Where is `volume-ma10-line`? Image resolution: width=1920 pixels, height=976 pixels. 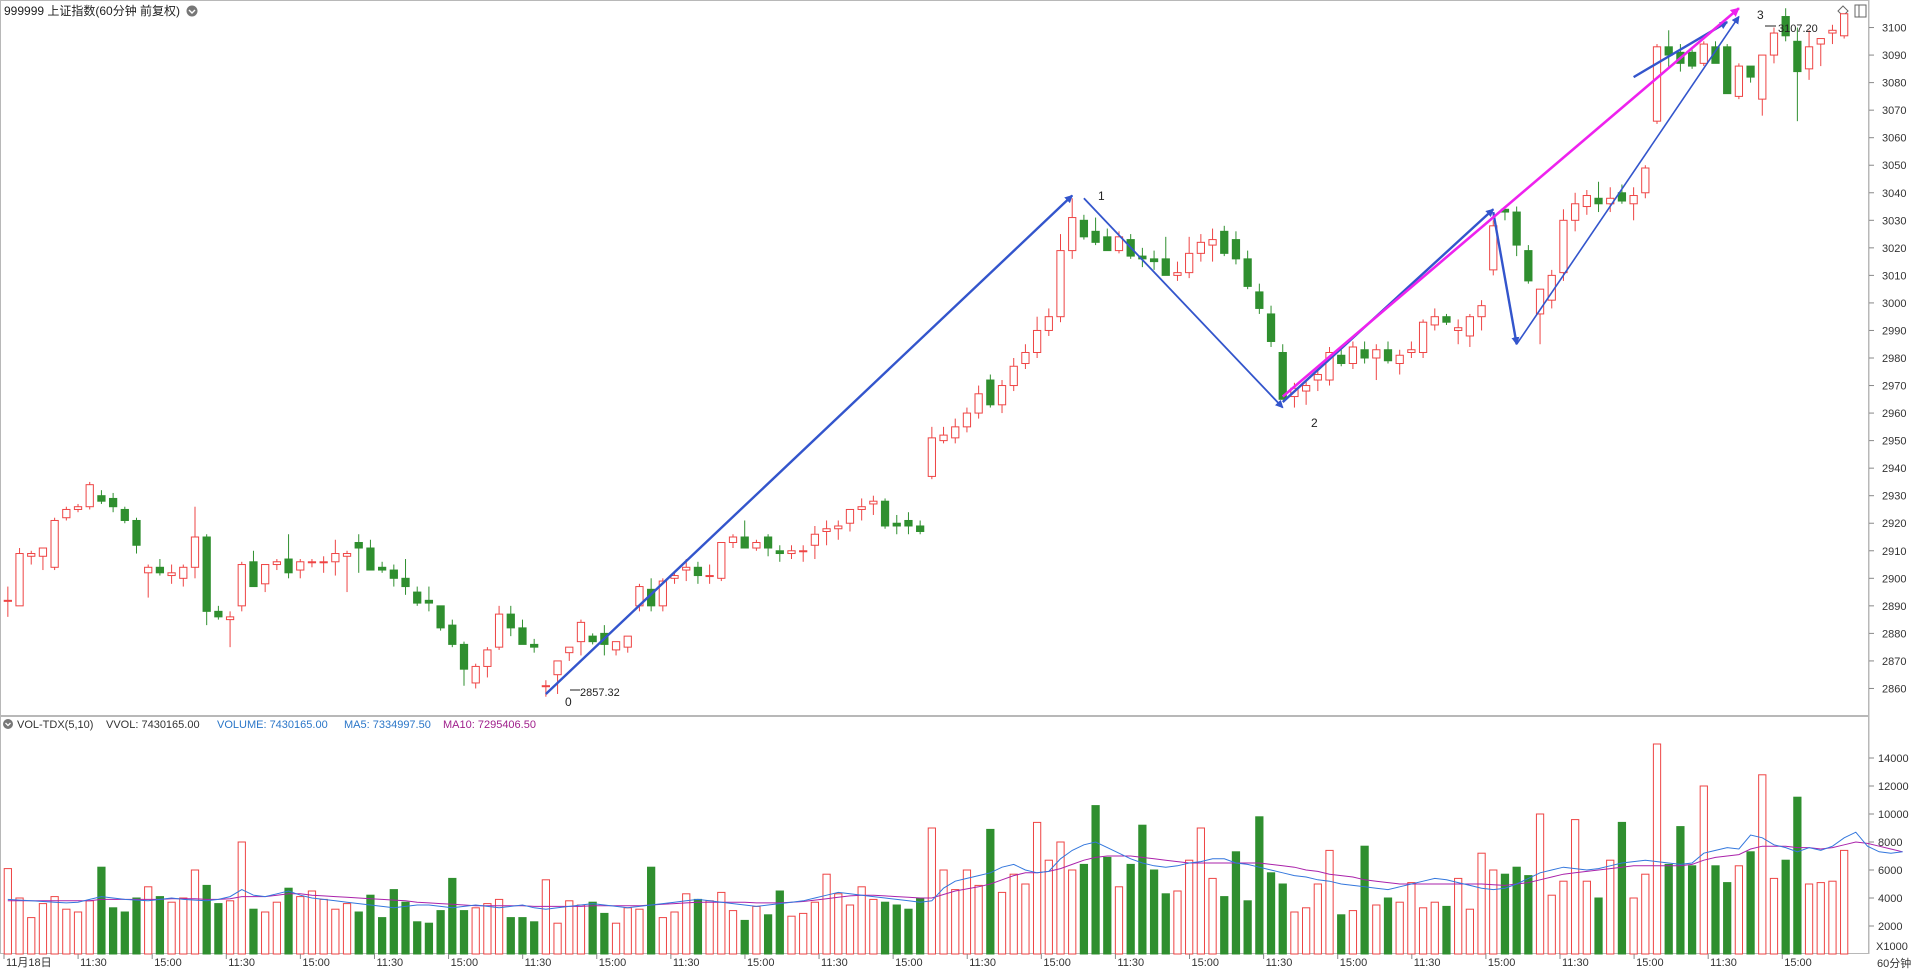
volume-ma10-line is located at coordinates (955, 874).